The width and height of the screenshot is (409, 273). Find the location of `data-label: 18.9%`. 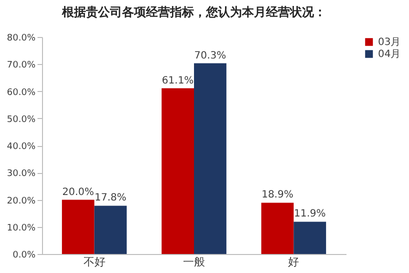

data-label: 18.9% is located at coordinates (278, 195).